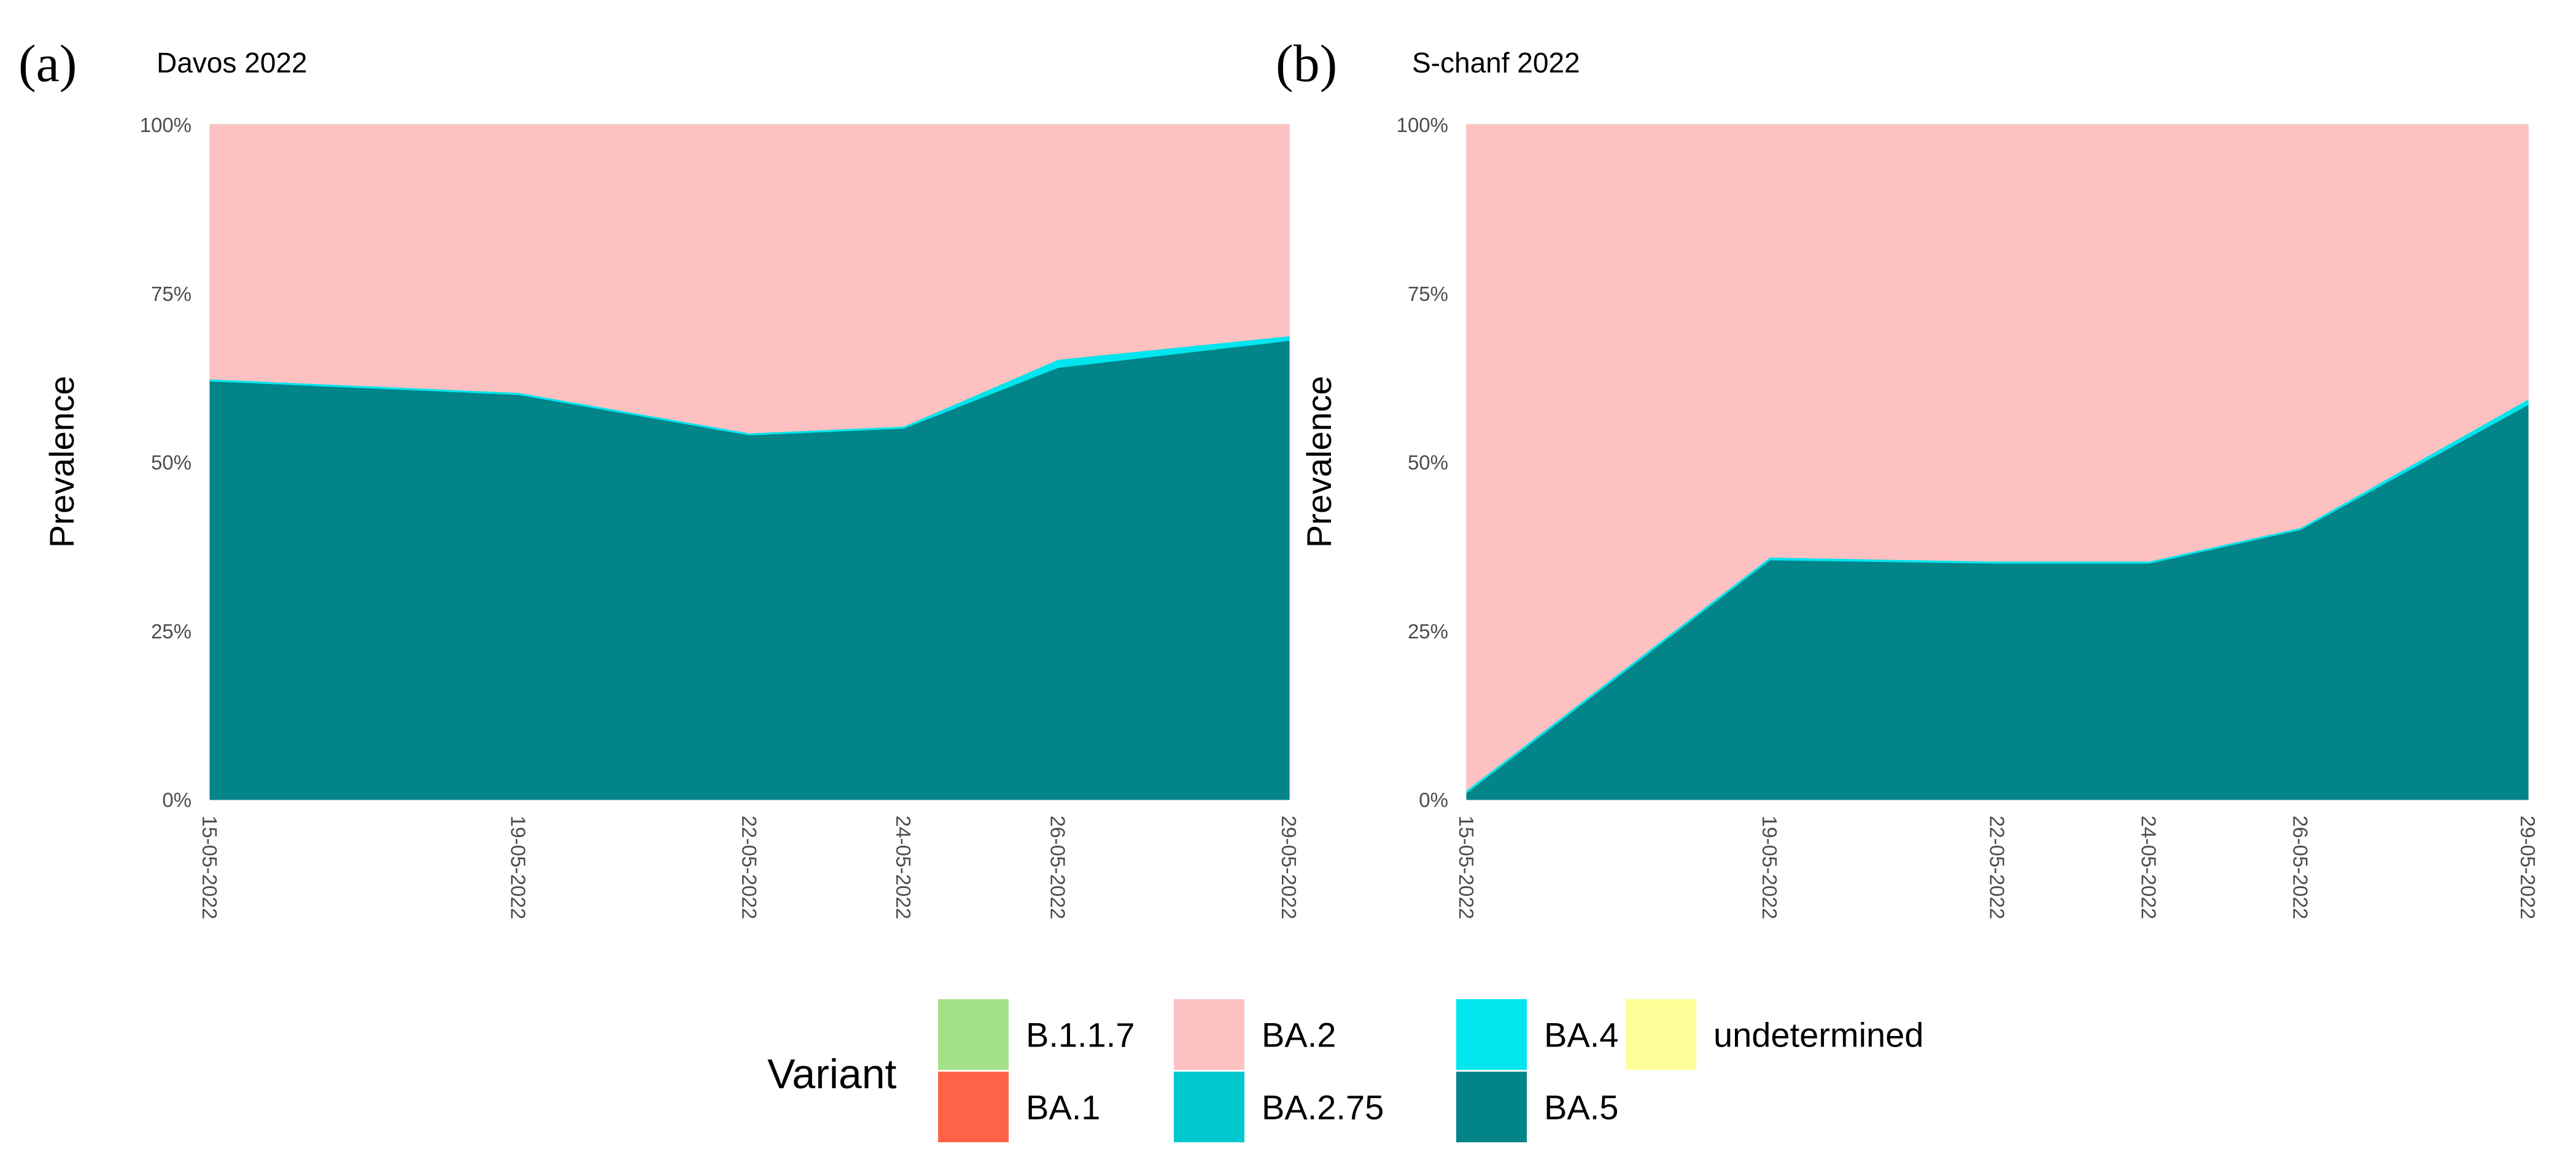  What do you see at coordinates (1306, 63) in the screenshot?
I see `panel-tag-b: (b)` at bounding box center [1306, 63].